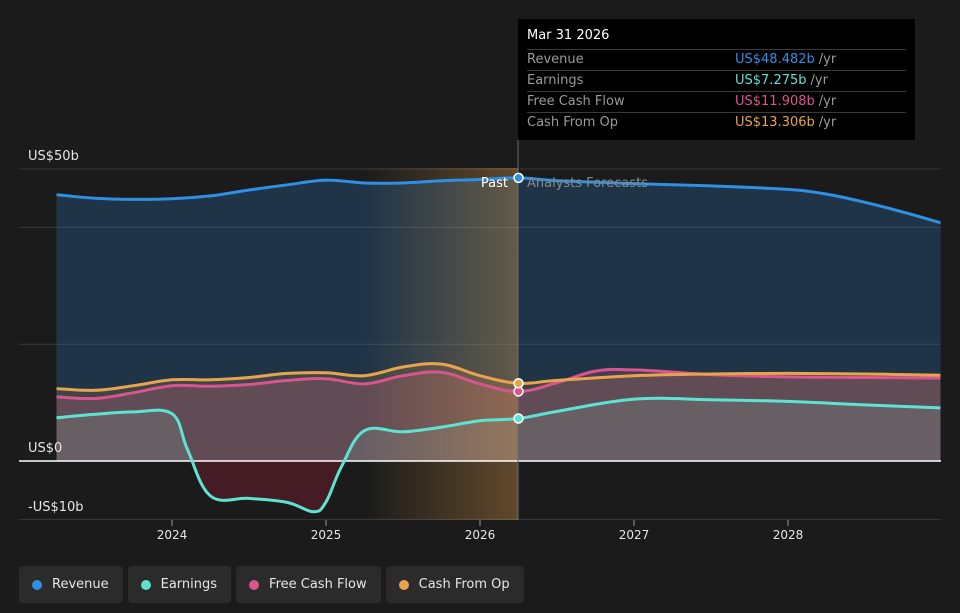  What do you see at coordinates (634, 535) in the screenshot?
I see `x-tick-label: 2027` at bounding box center [634, 535].